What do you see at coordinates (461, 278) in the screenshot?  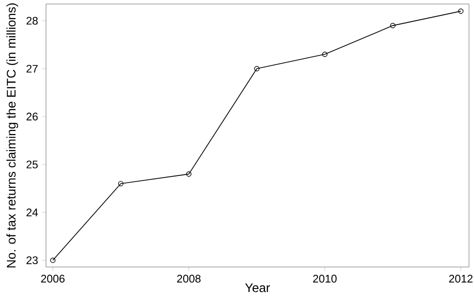 I see `x-tick-label: 2012` at bounding box center [461, 278].